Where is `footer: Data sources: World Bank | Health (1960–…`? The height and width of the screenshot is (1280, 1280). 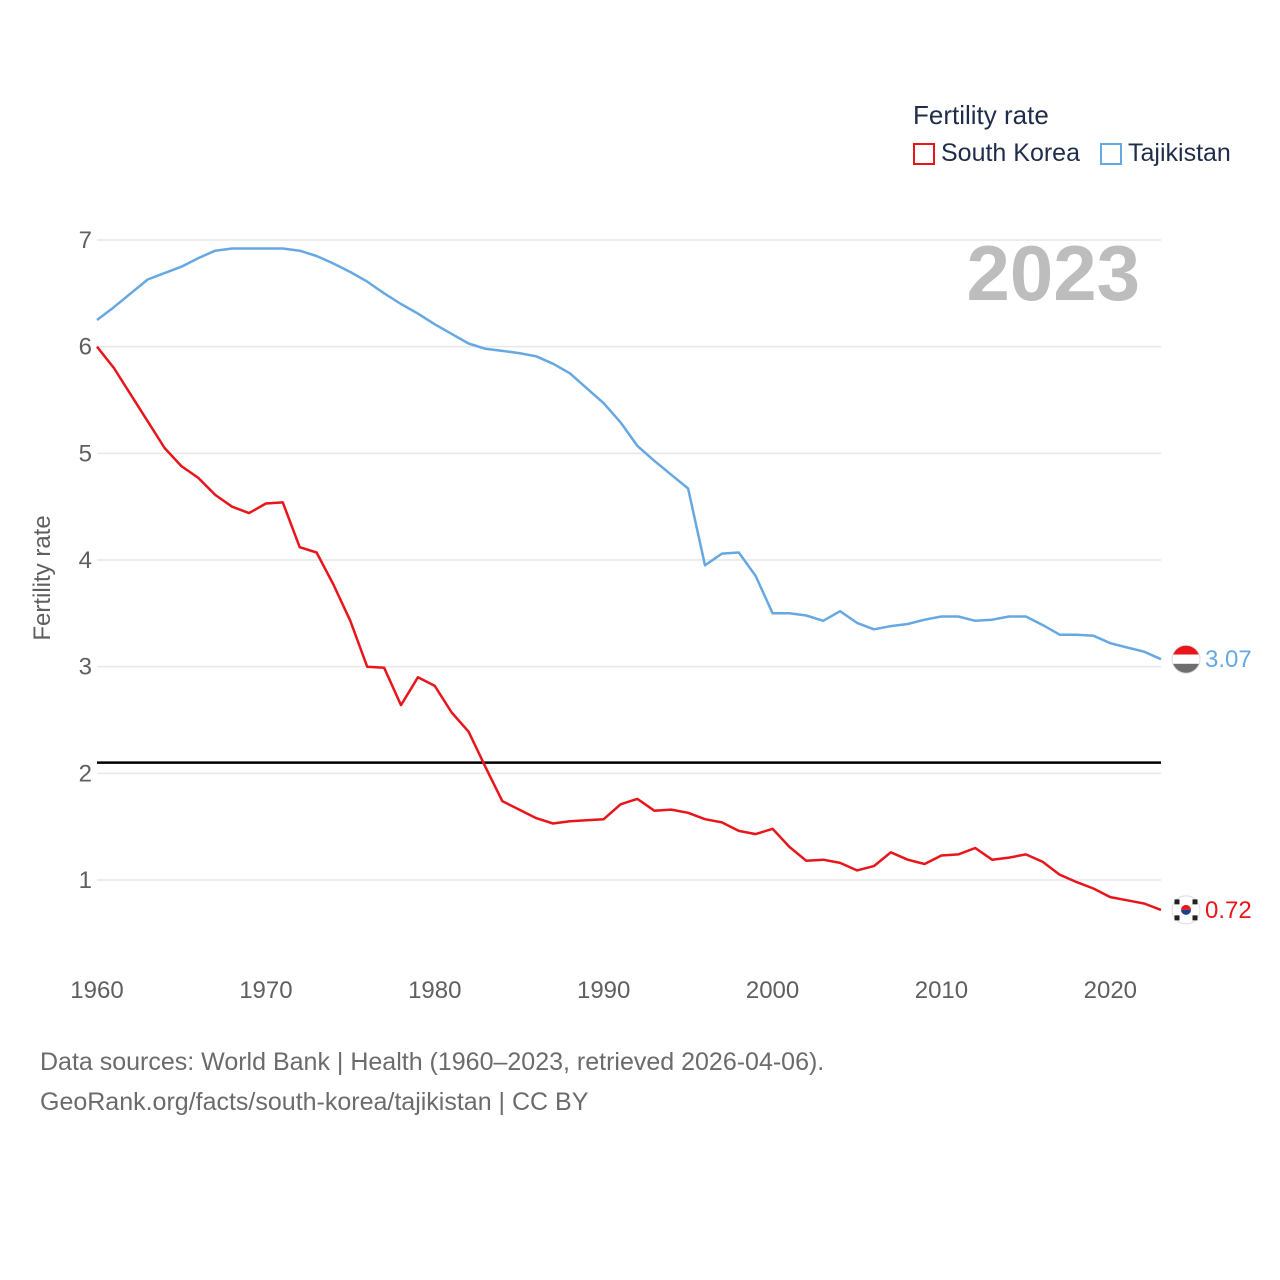
footer: Data sources: World Bank | Health (1960–… is located at coordinates (432, 1082).